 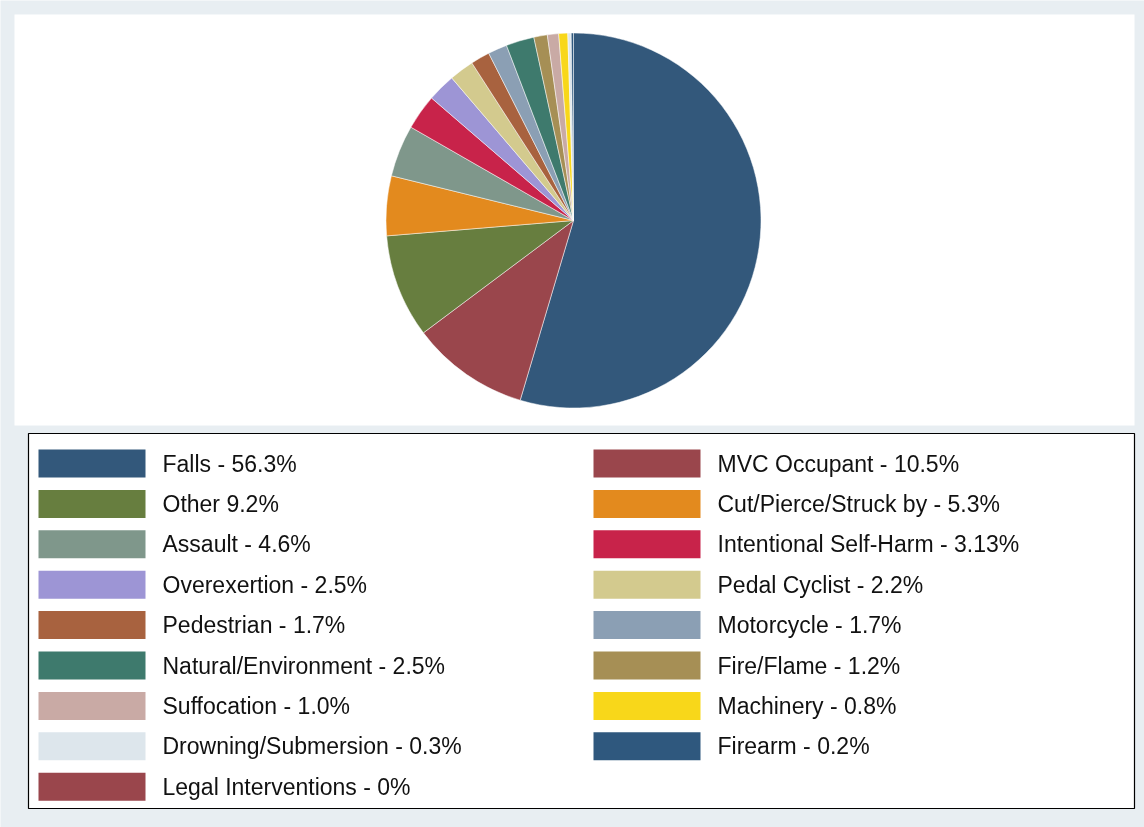 What do you see at coordinates (254, 625) in the screenshot?
I see `legend-label: Pedestrian - 1.7%` at bounding box center [254, 625].